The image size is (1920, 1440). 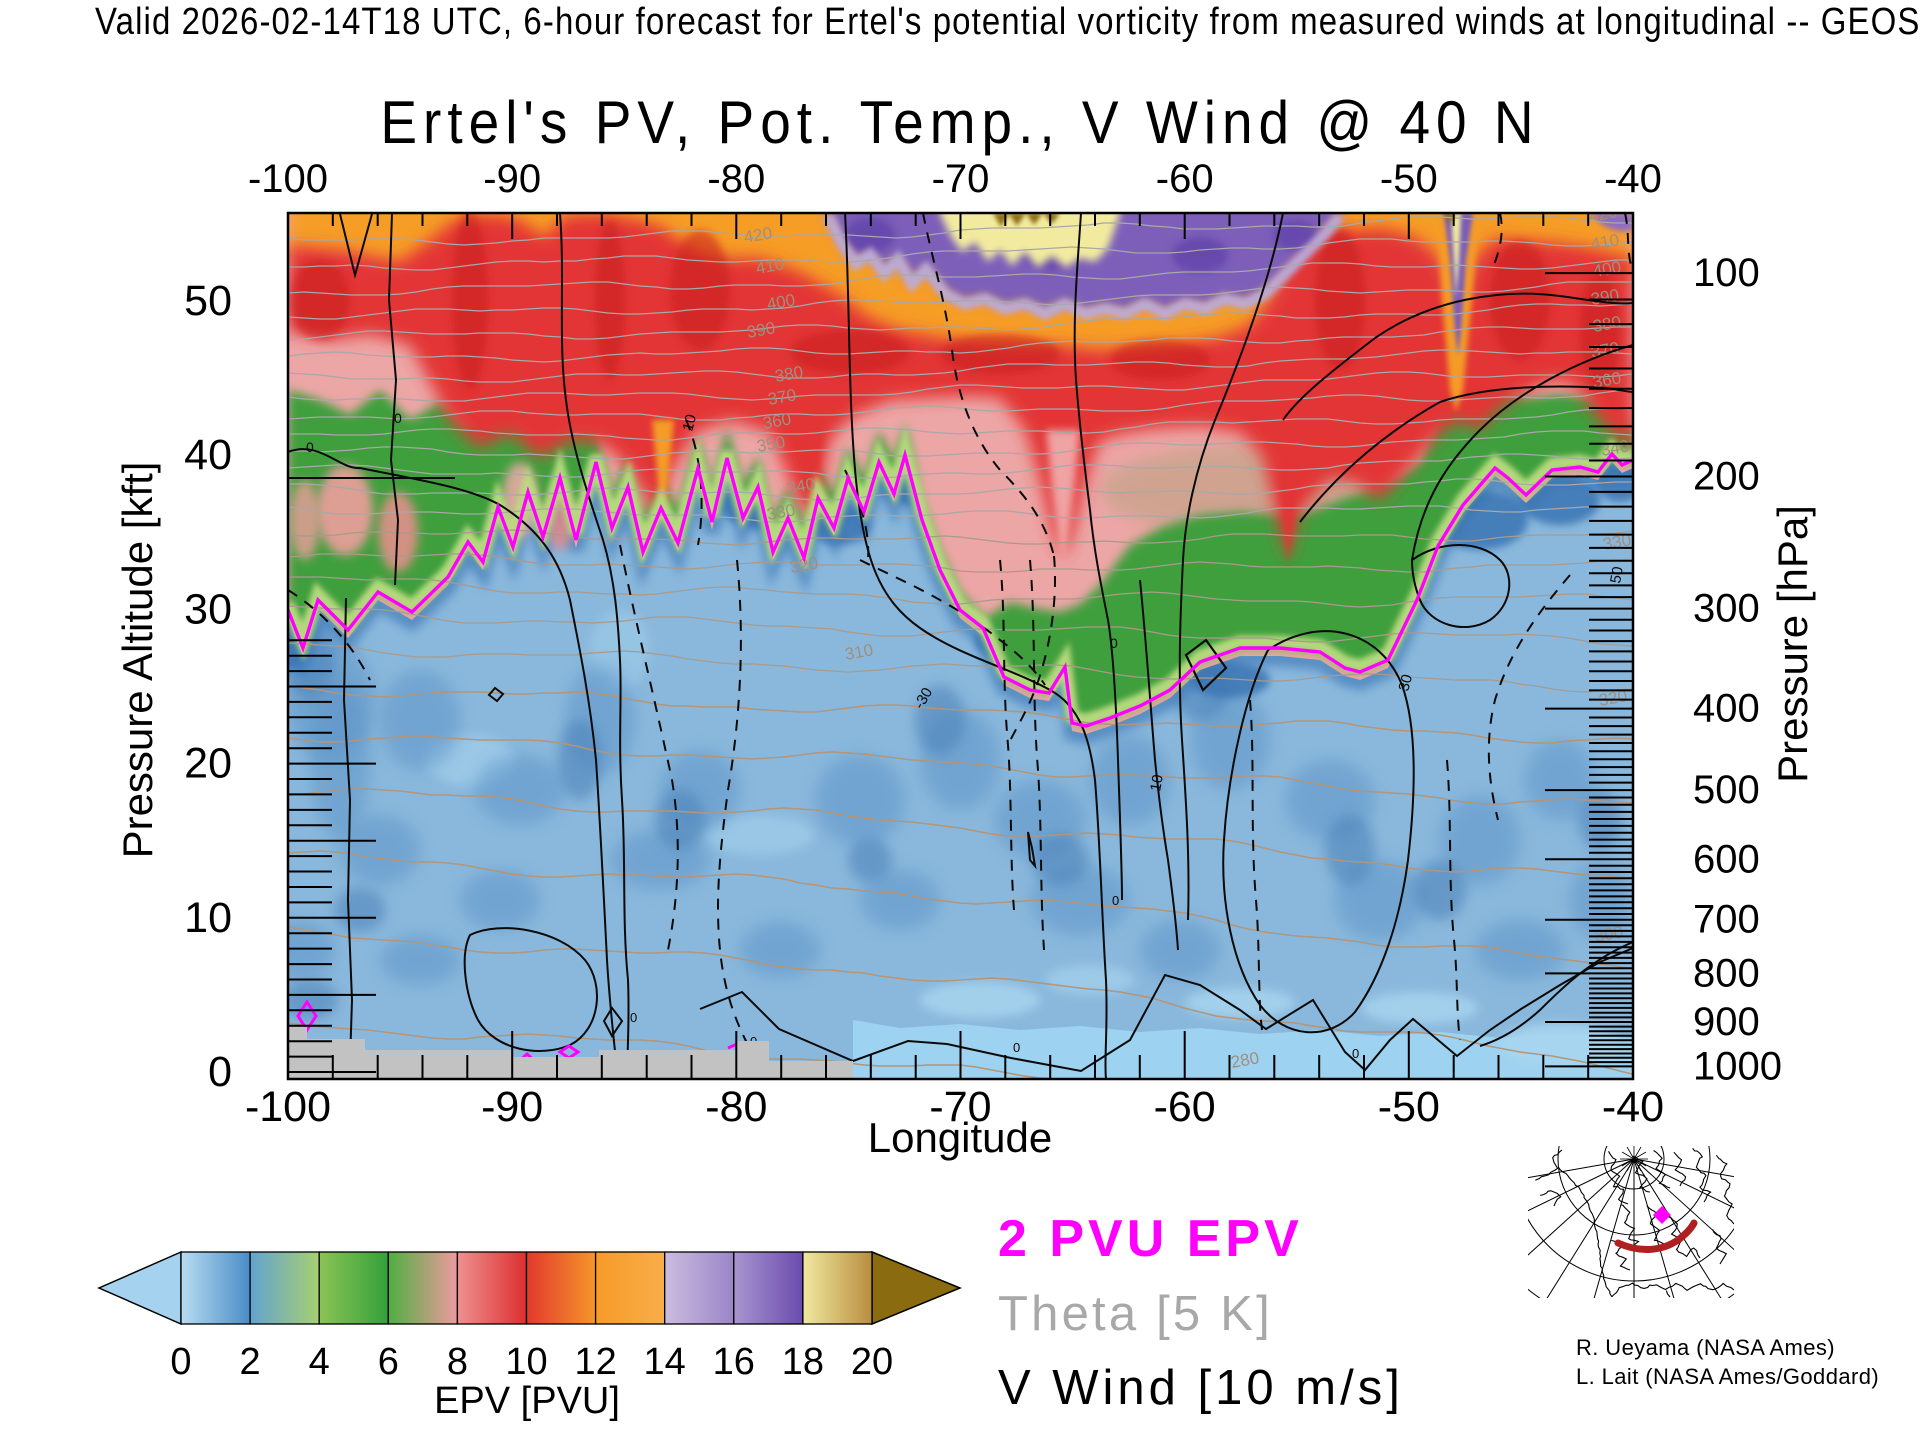 What do you see at coordinates (1726, 1022) in the screenshot?
I see `svg-text: 900` at bounding box center [1726, 1022].